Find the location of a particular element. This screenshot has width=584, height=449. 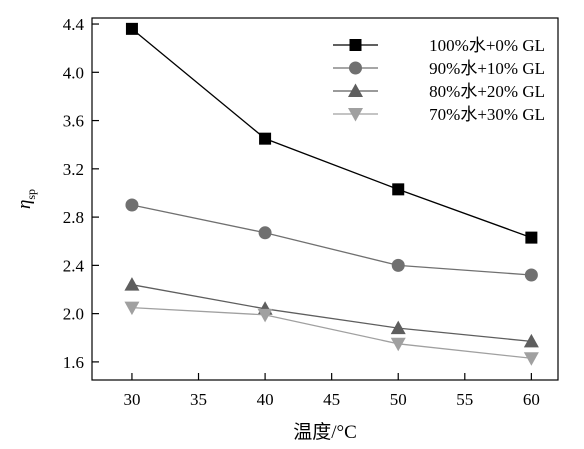

x-tick-label: 60 is located at coordinates (531, 399).